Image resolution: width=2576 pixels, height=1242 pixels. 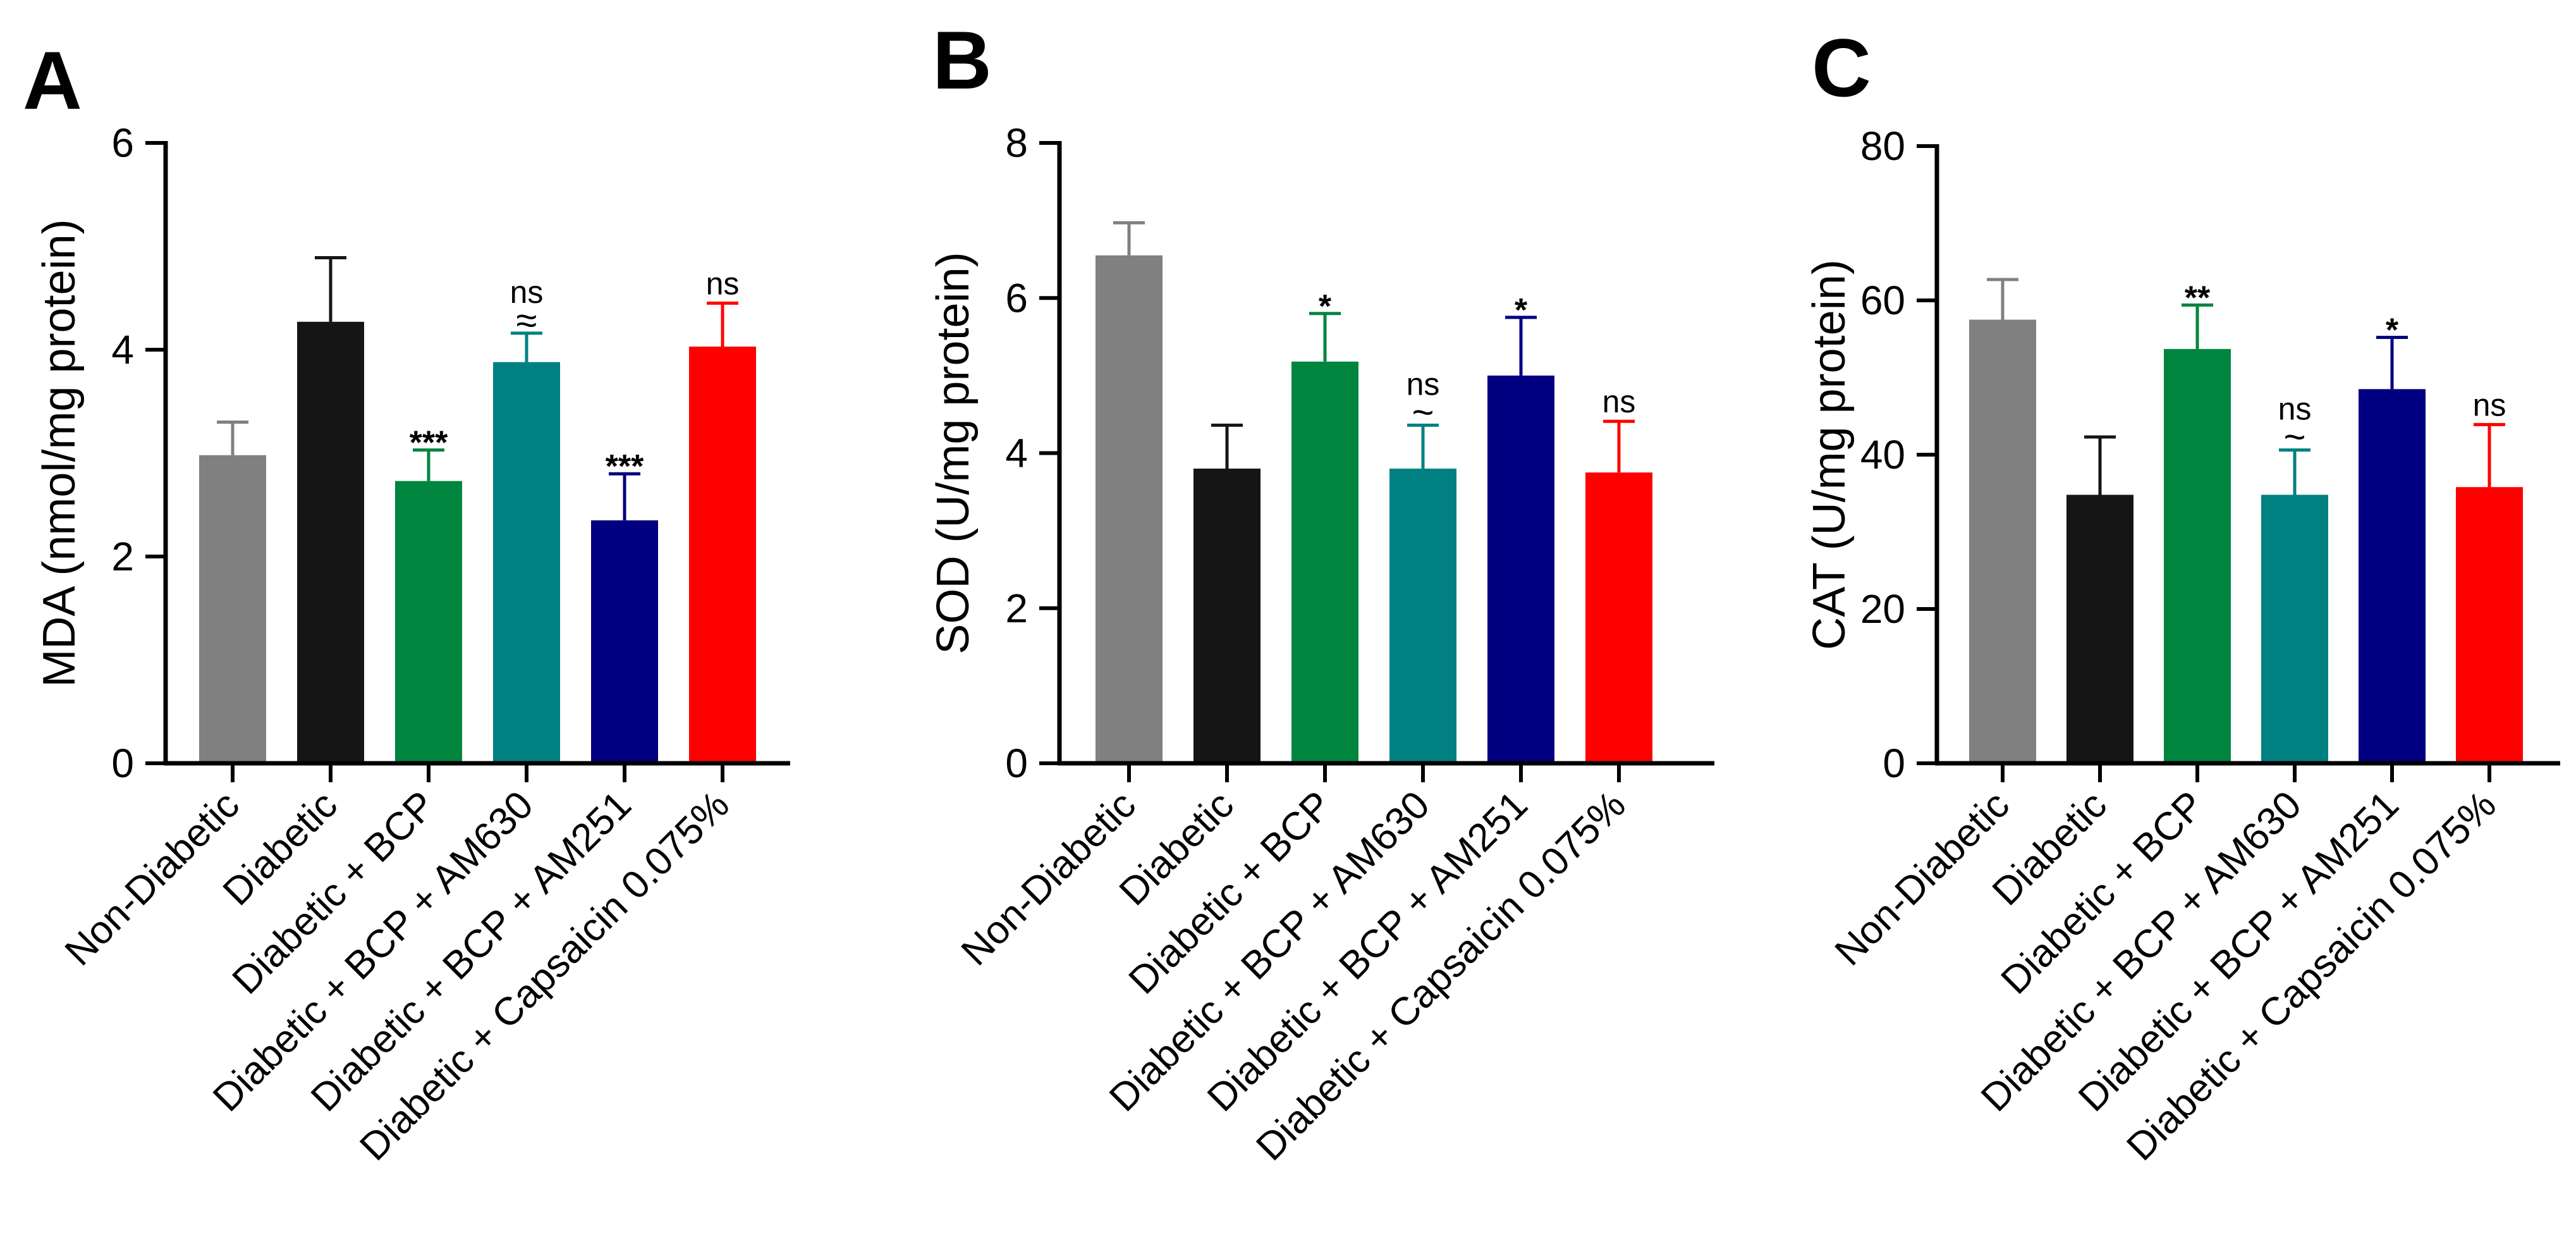 What do you see at coordinates (1882, 146) in the screenshot?
I see `y-tick-label: 80` at bounding box center [1882, 146].